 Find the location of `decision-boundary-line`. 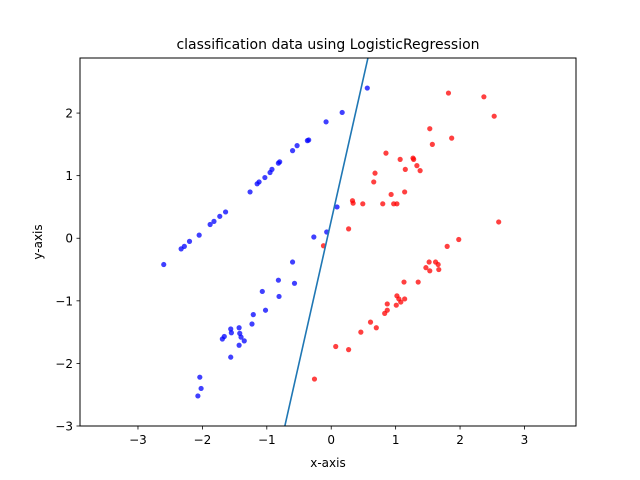

decision-boundary-line is located at coordinates (326, 242).